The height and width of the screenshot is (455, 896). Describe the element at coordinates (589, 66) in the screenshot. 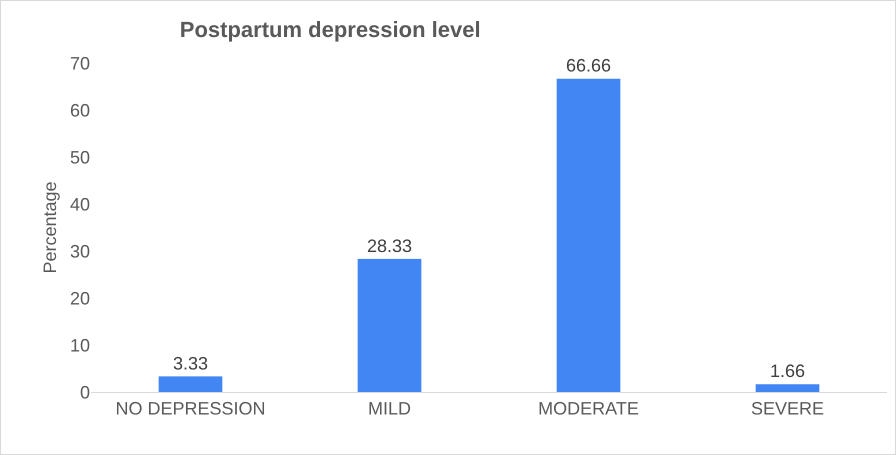

I see `data-label: 66.66` at that location.